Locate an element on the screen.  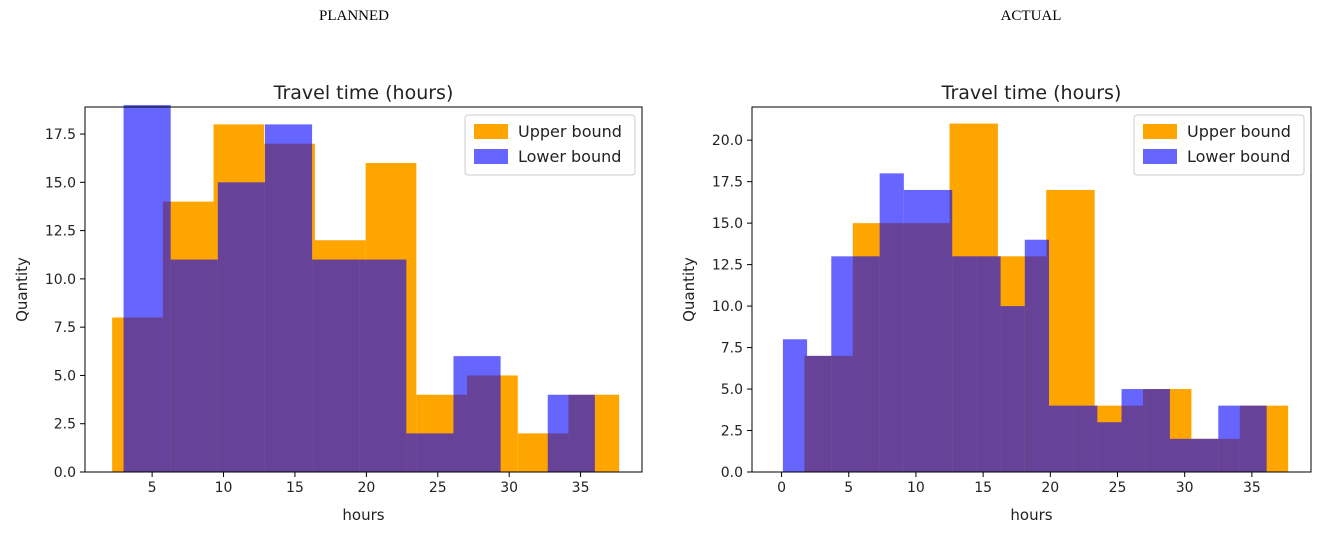
x-tick-label: 5 is located at coordinates (152, 488).